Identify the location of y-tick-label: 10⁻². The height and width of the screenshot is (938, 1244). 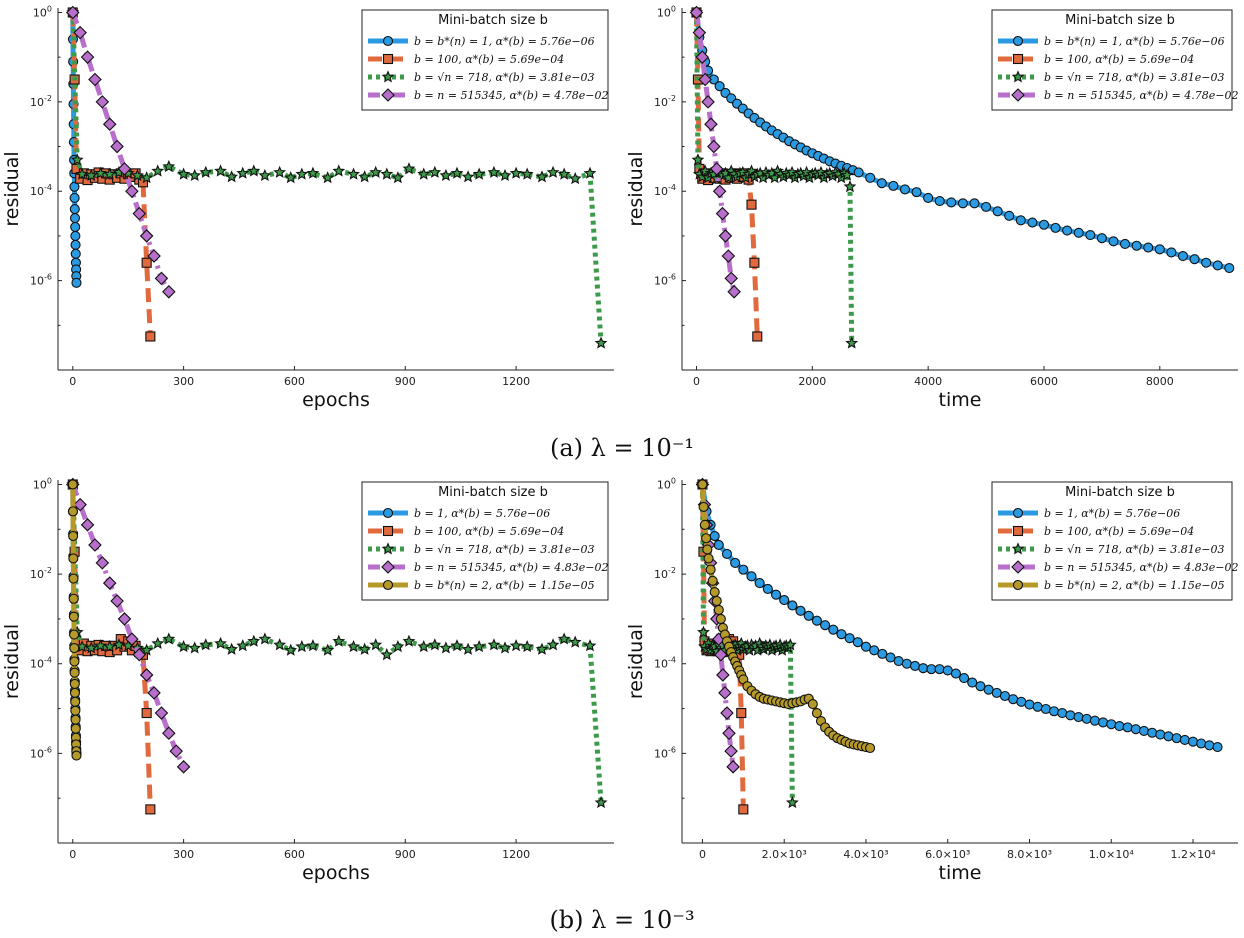
(665, 101).